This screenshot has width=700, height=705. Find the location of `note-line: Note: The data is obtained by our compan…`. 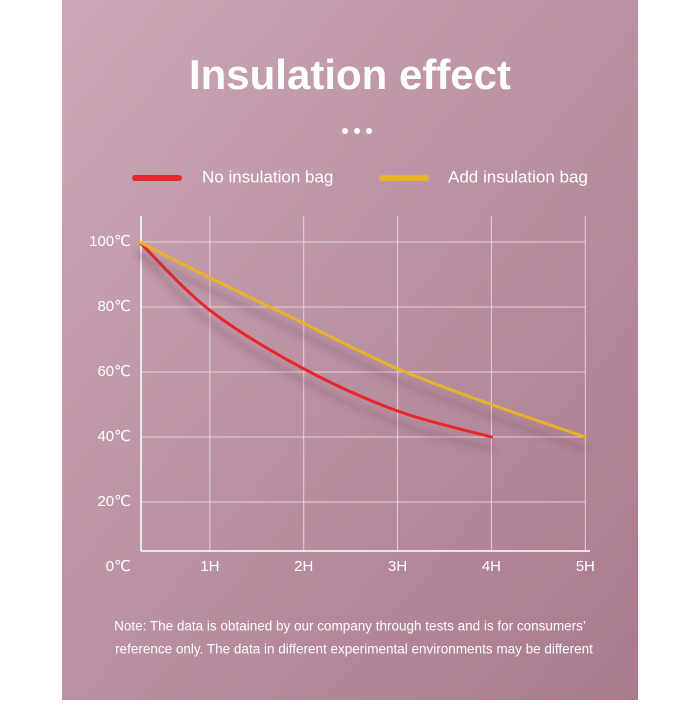

note-line: Note: The data is obtained by our compan… is located at coordinates (350, 626).